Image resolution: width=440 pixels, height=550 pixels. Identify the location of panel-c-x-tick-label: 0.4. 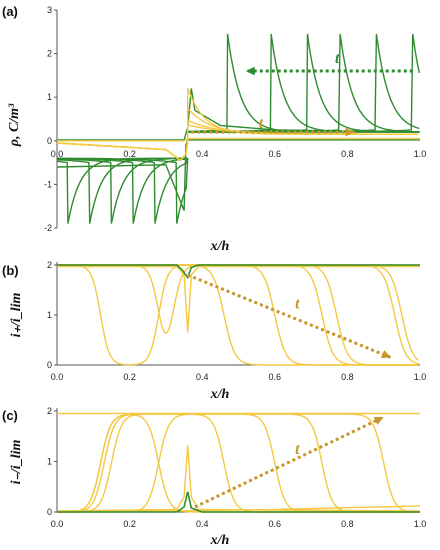
(202, 524).